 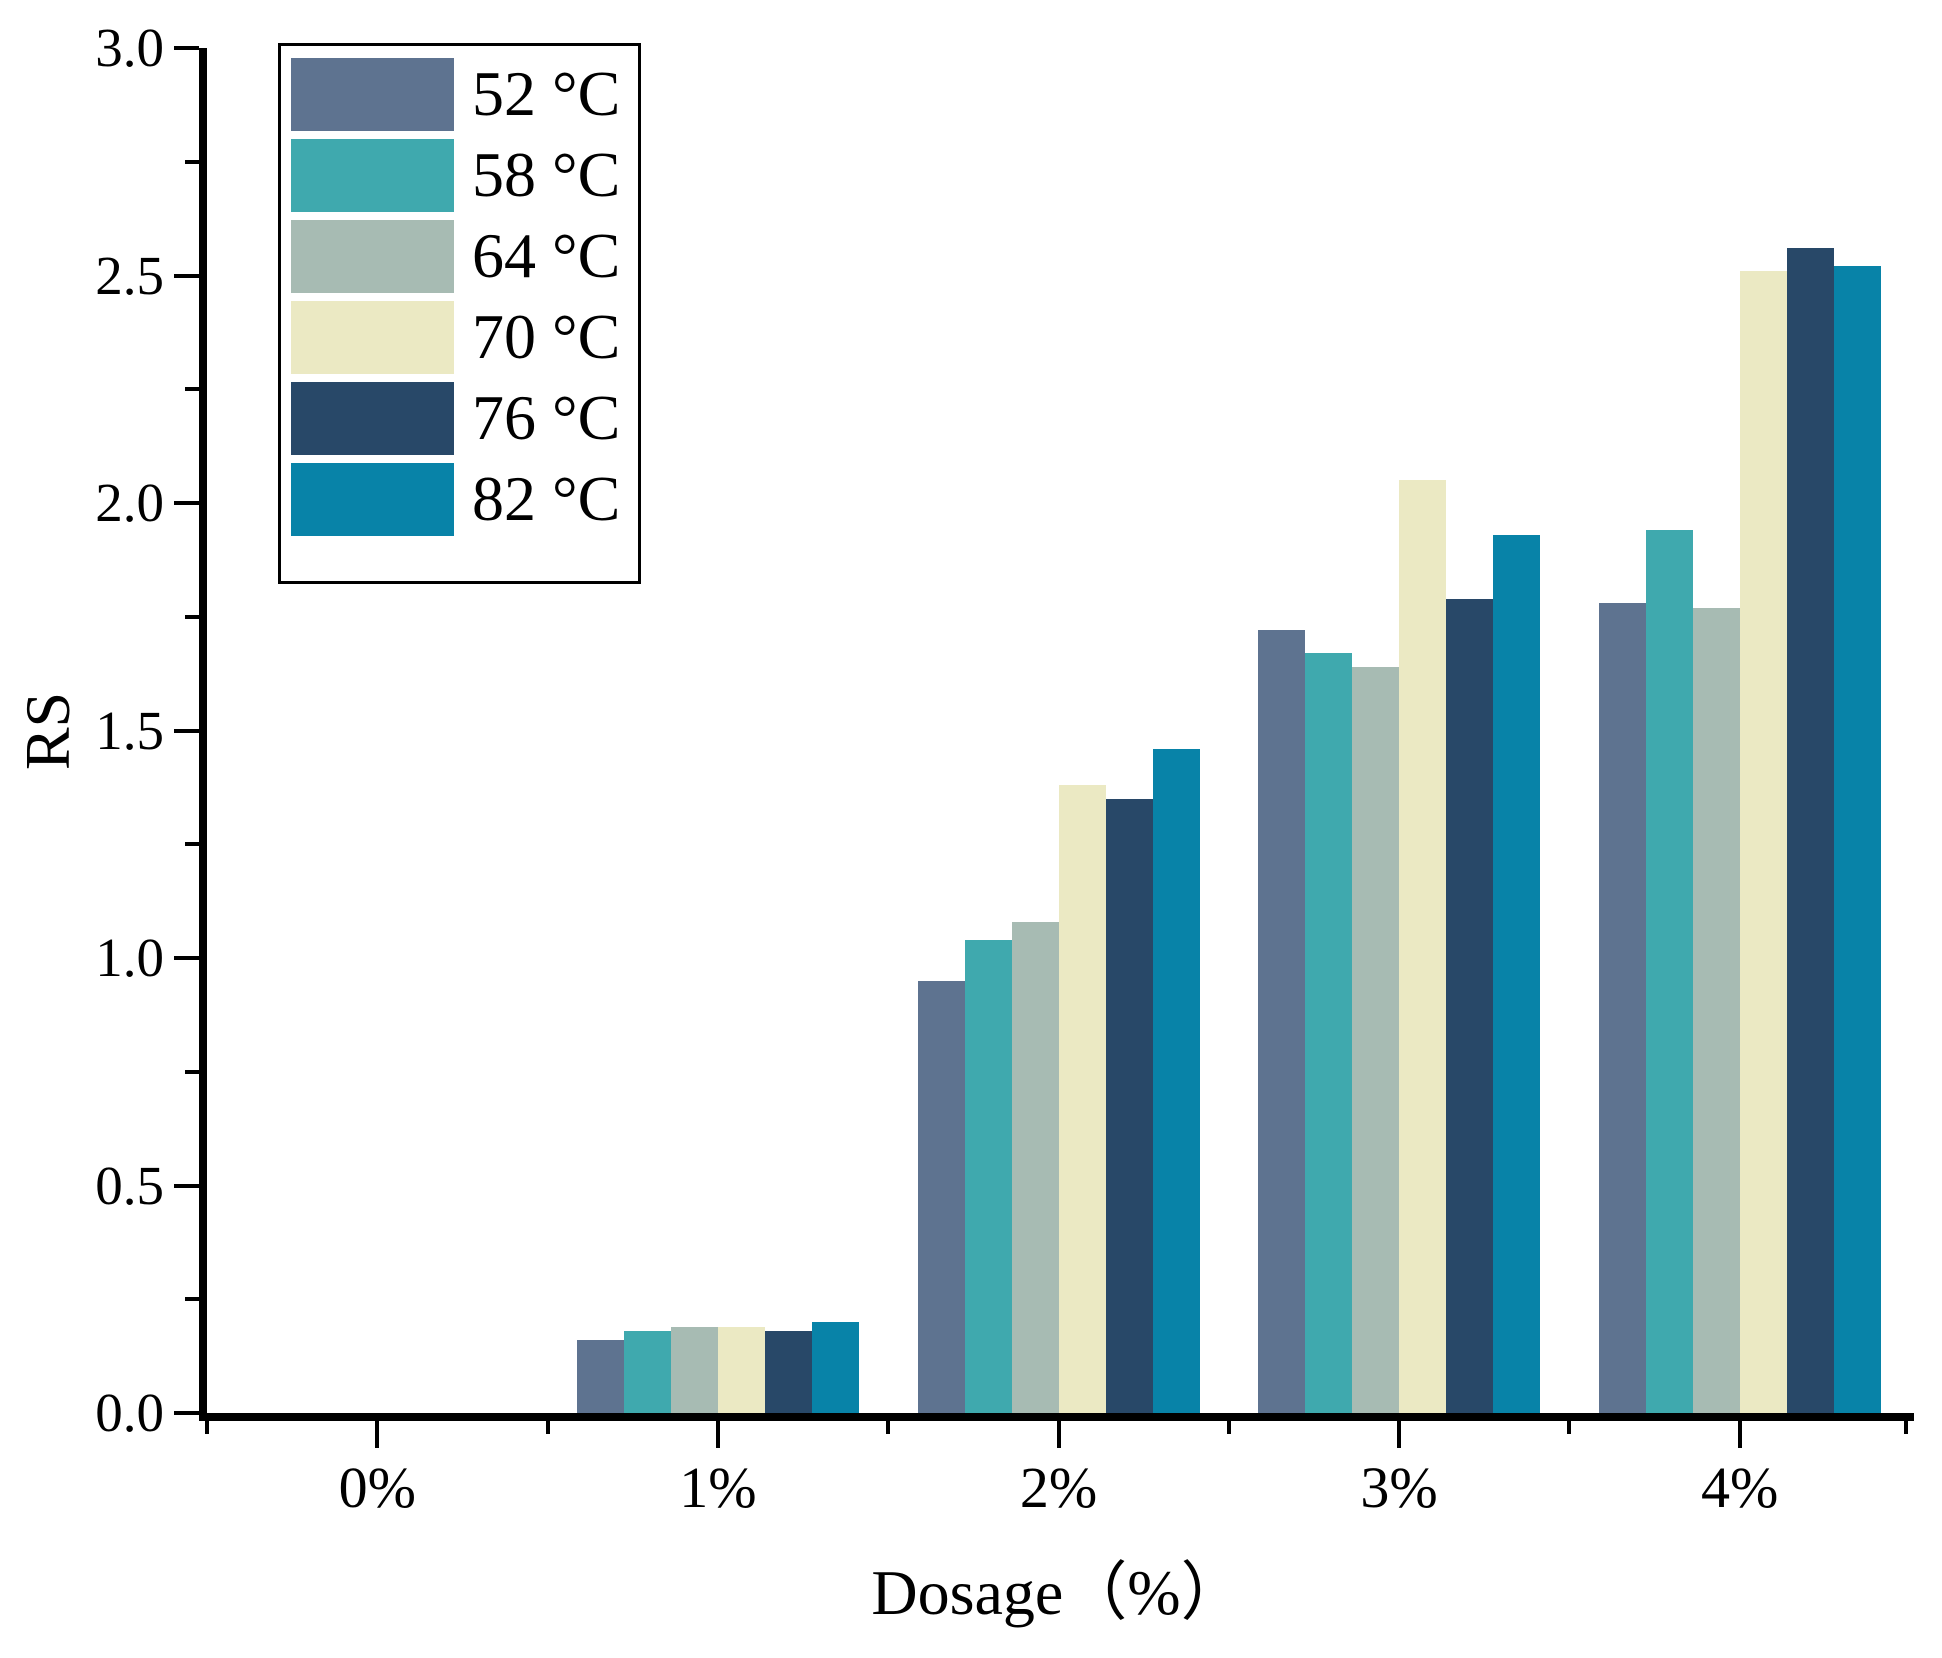 What do you see at coordinates (546, 255) in the screenshot?
I see `legend-label: 64 °C` at bounding box center [546, 255].